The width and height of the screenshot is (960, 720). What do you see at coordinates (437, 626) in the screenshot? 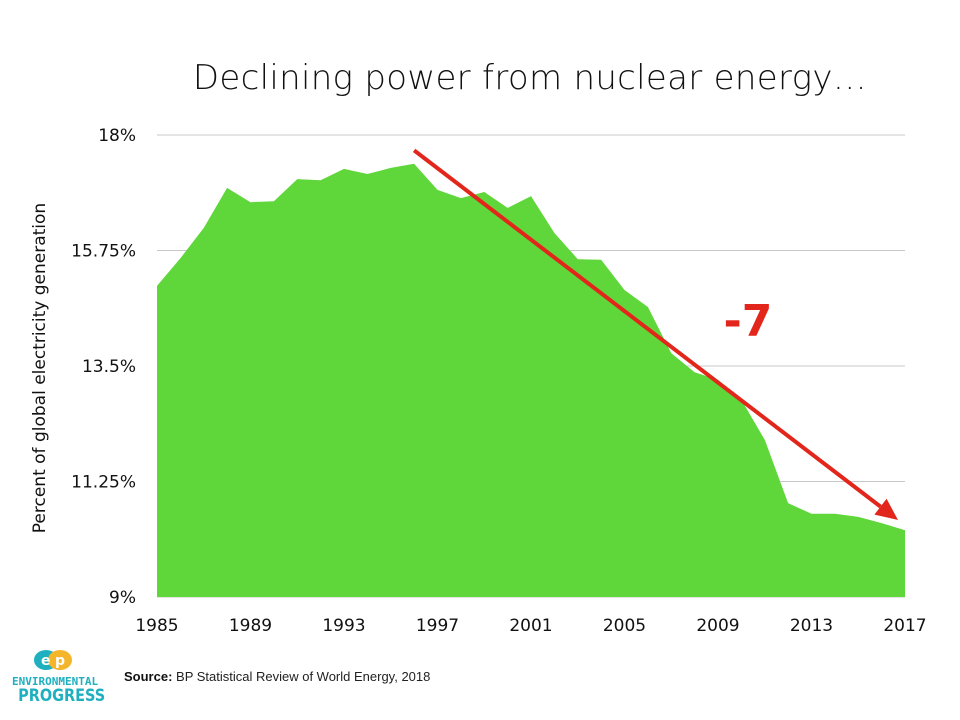
I see `x-tick-label: 1997` at bounding box center [437, 626].